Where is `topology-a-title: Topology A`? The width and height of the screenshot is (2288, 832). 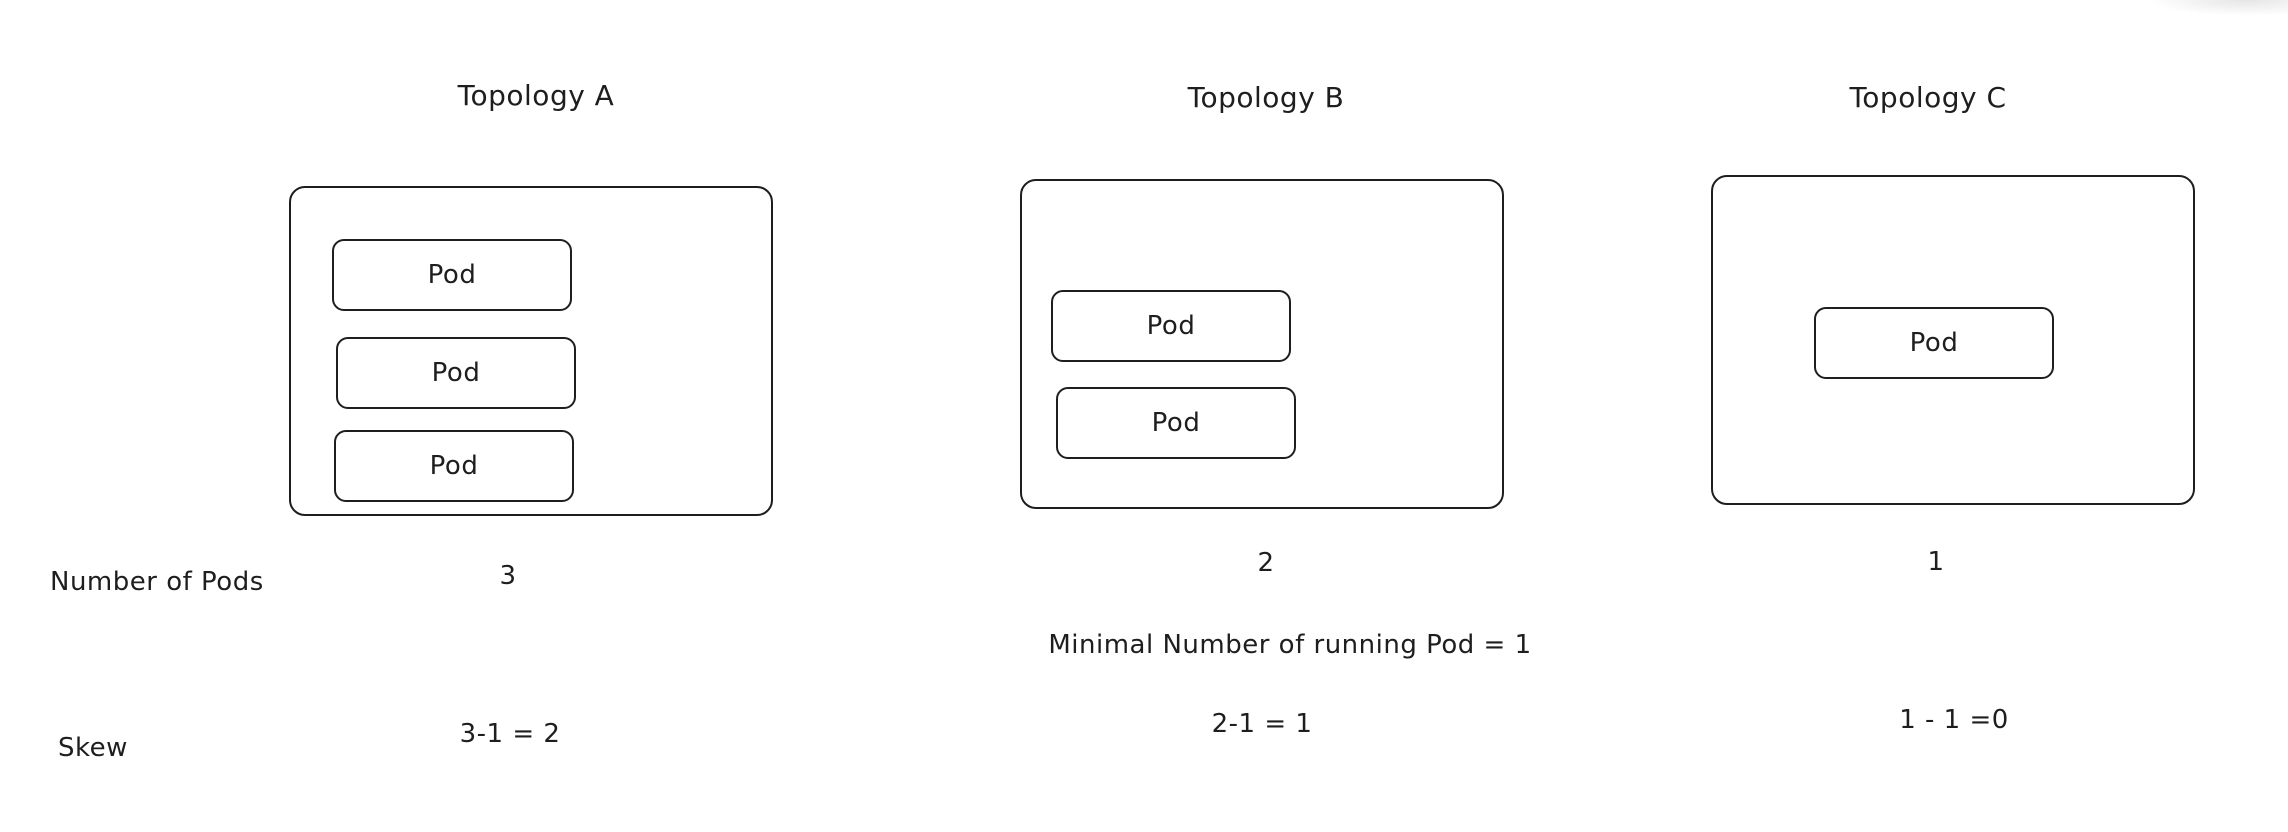 topology-a-title: Topology A is located at coordinates (536, 95).